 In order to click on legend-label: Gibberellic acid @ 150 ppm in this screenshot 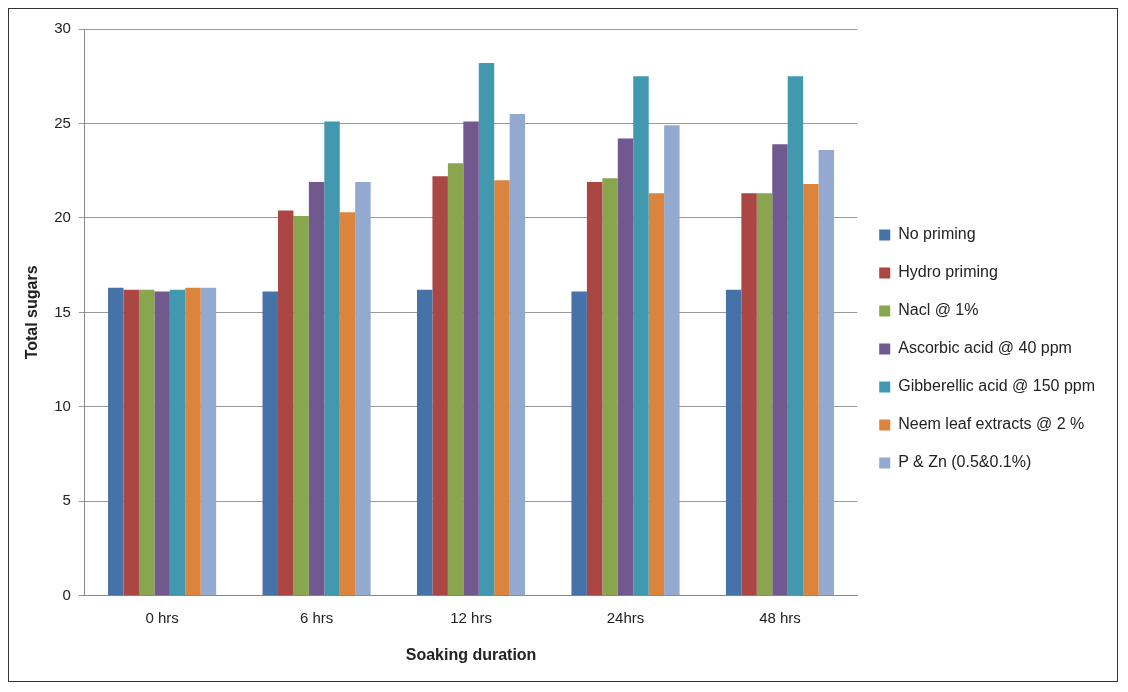, I will do `click(996, 386)`.